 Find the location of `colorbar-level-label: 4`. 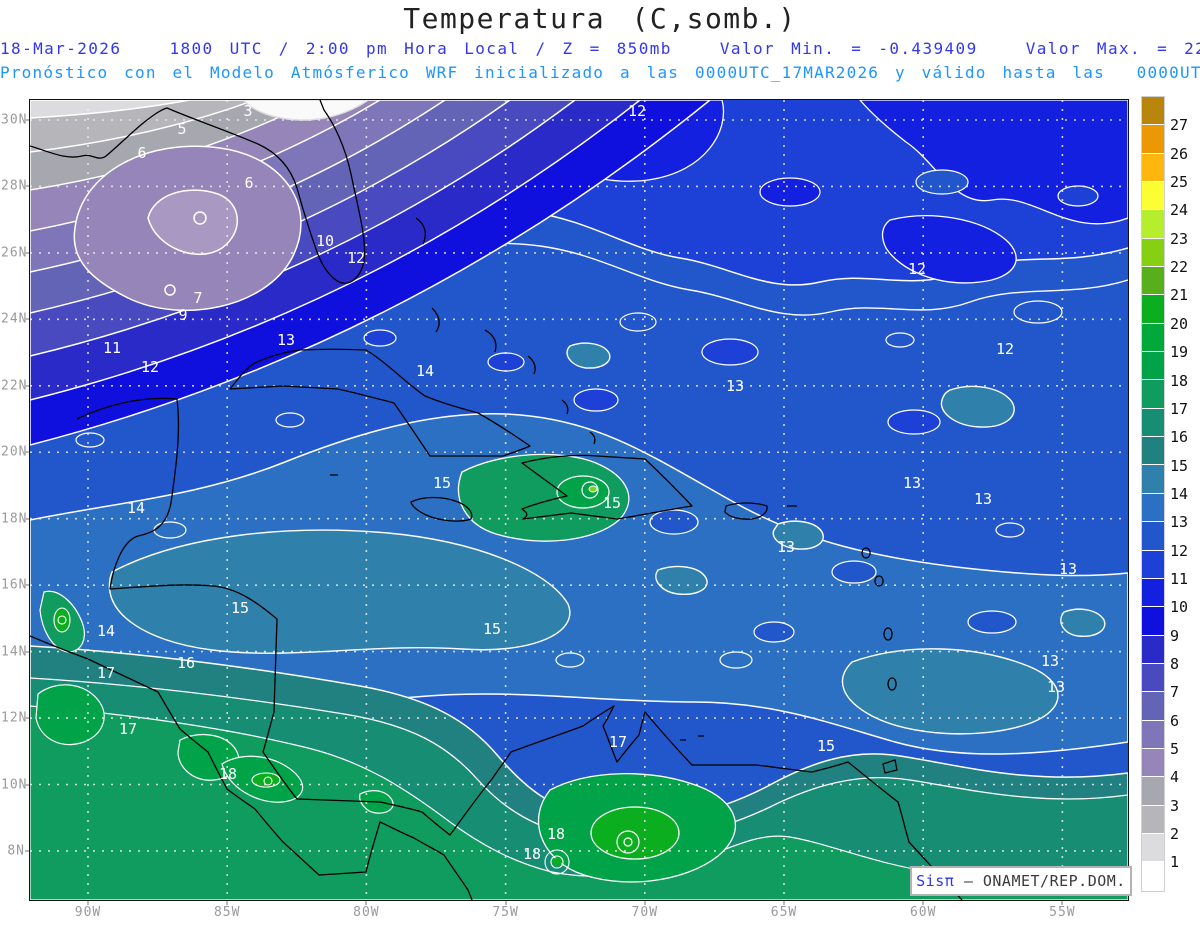

colorbar-level-label: 4 is located at coordinates (1175, 777).